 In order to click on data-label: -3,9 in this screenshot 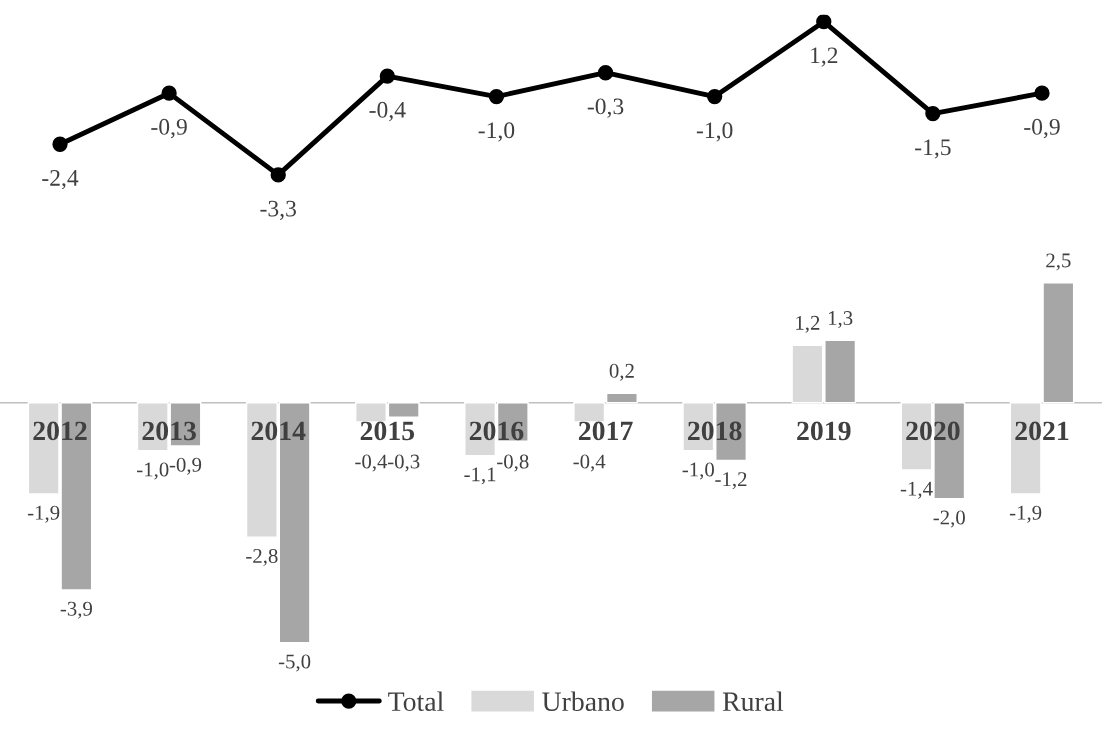, I will do `click(76, 610)`.